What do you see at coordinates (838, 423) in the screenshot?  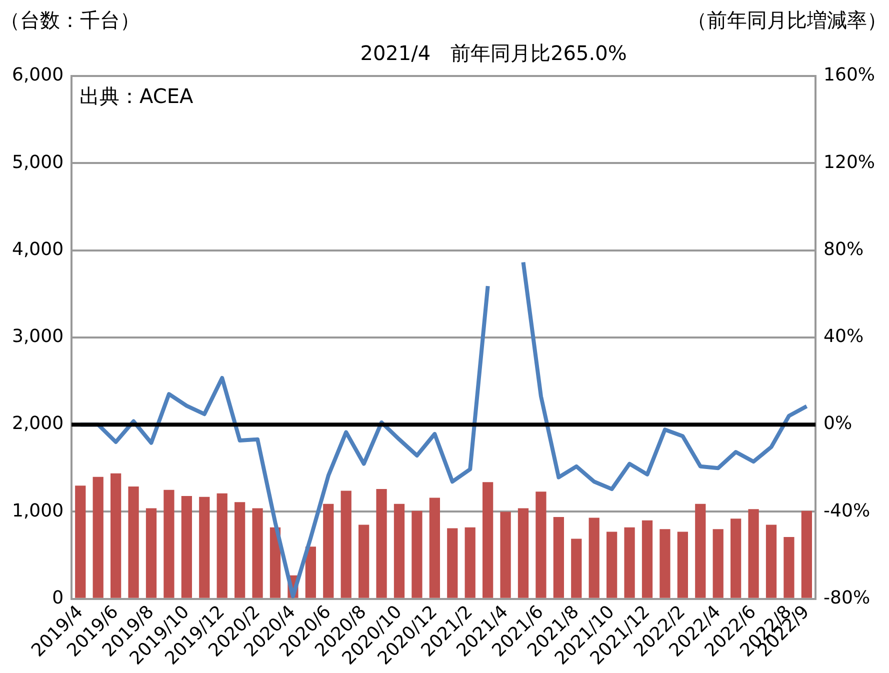 I see `y2-tick-label: 0%` at bounding box center [838, 423].